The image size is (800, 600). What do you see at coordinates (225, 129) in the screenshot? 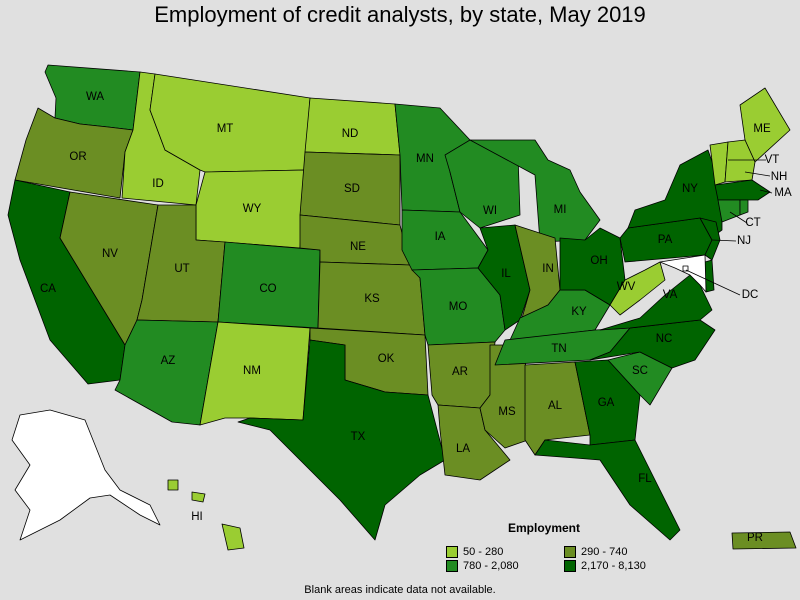
I see `state-label-mt: MT` at bounding box center [225, 129].